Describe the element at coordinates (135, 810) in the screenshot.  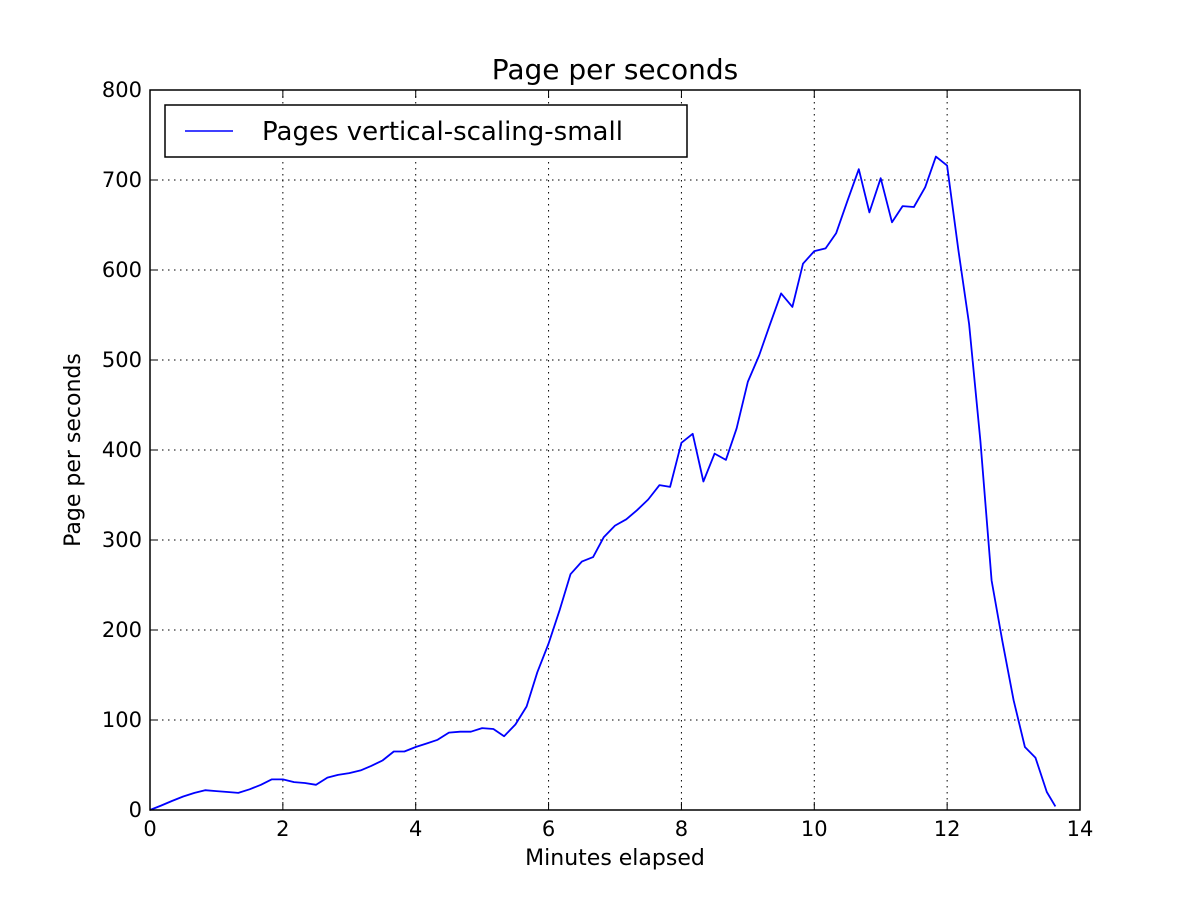
I see `y-tick-label: 0` at that location.